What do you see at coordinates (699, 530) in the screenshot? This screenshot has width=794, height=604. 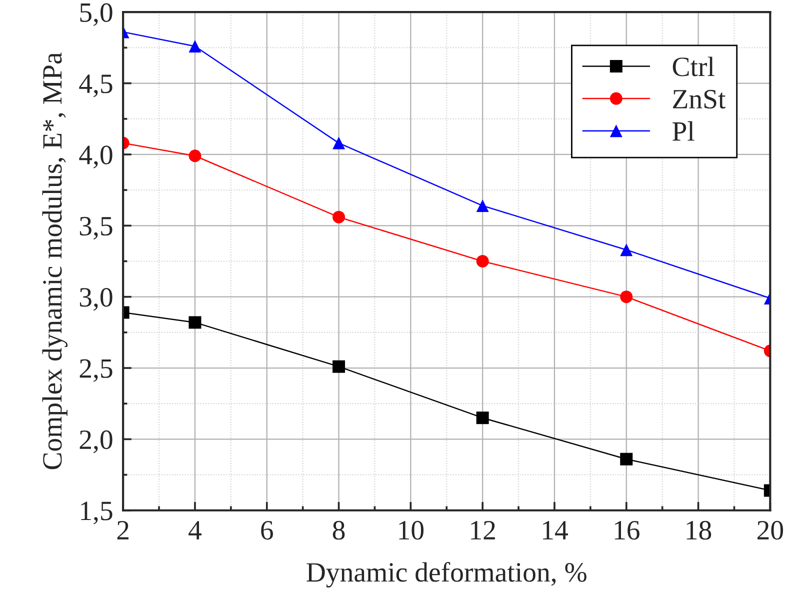 I see `x-tick-label: 18` at bounding box center [699, 530].